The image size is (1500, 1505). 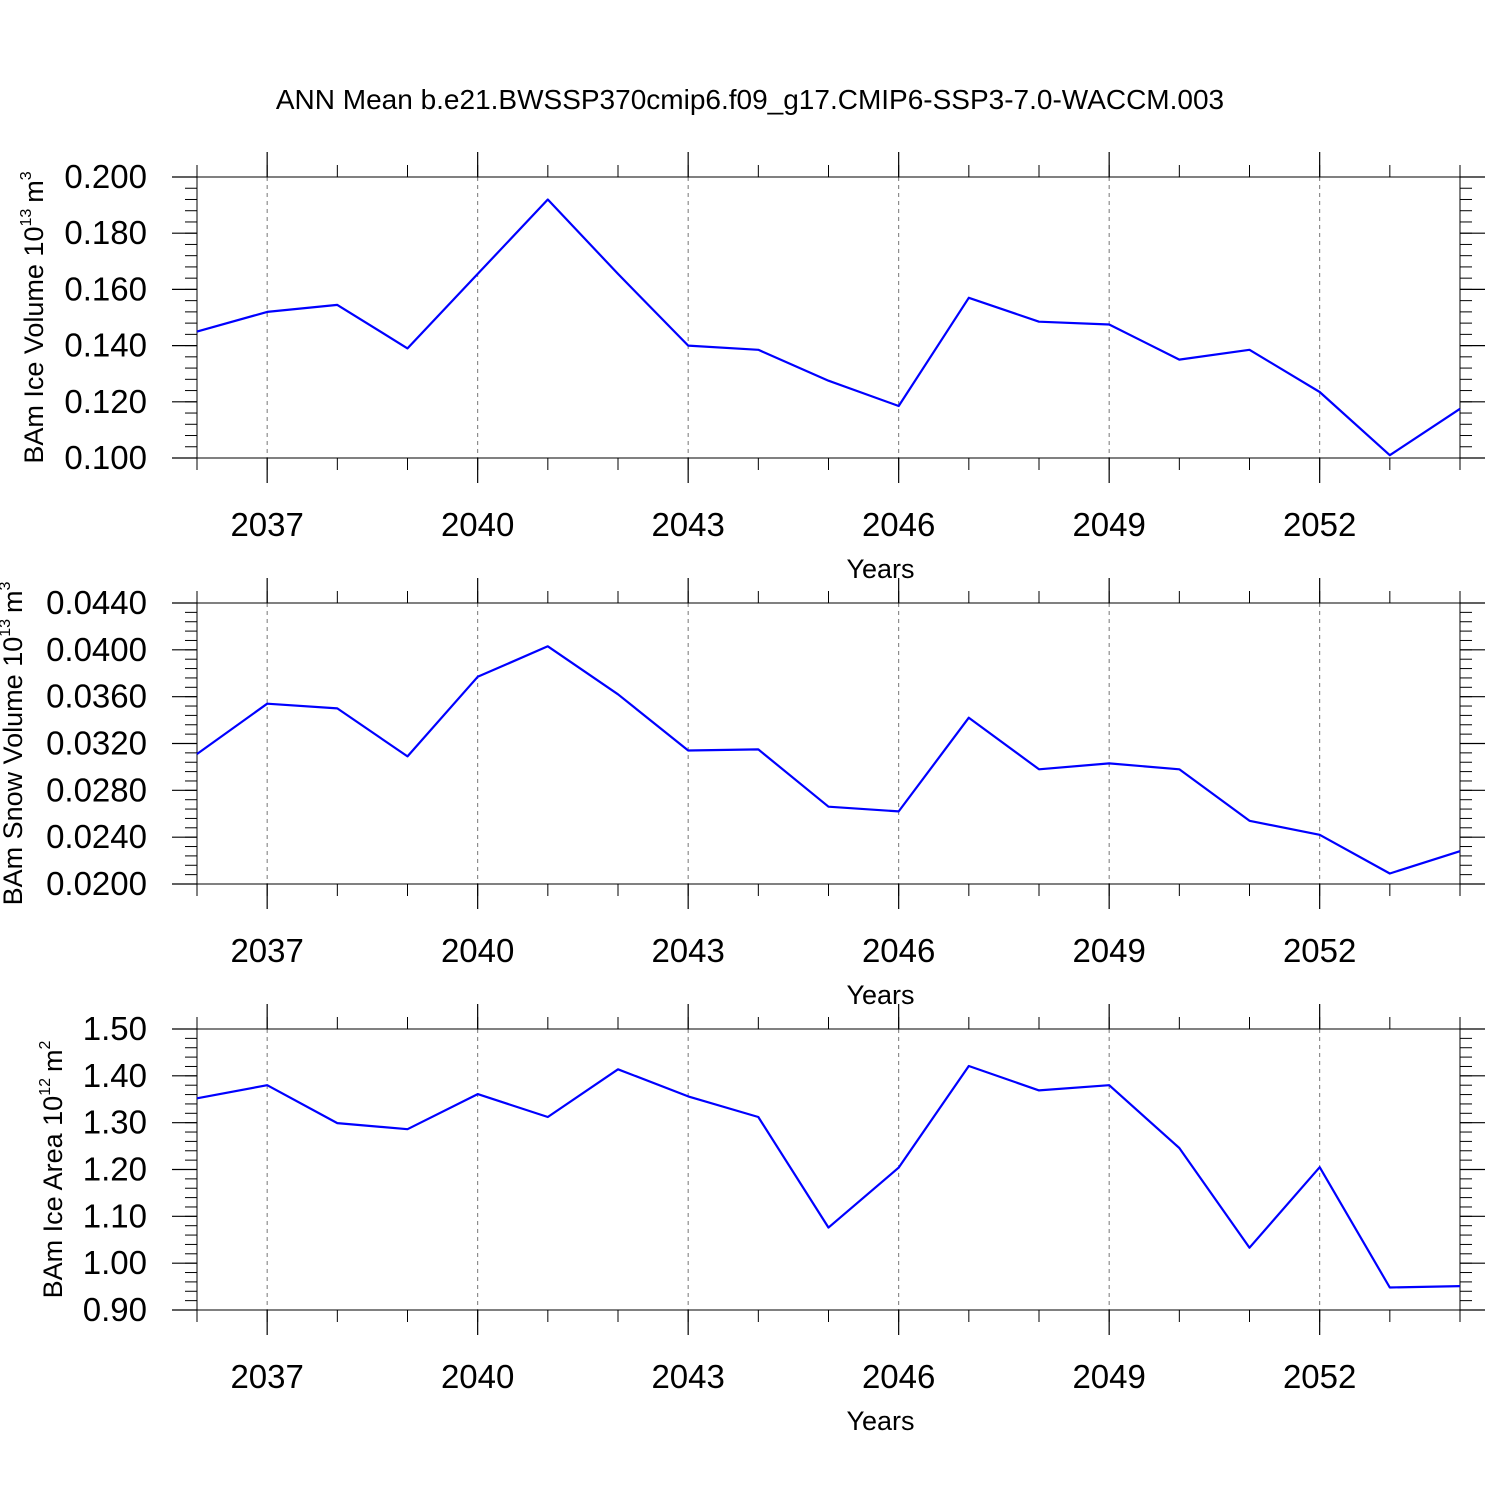 What do you see at coordinates (105, 232) in the screenshot?
I see `y-tick-label: 0.180` at bounding box center [105, 232].